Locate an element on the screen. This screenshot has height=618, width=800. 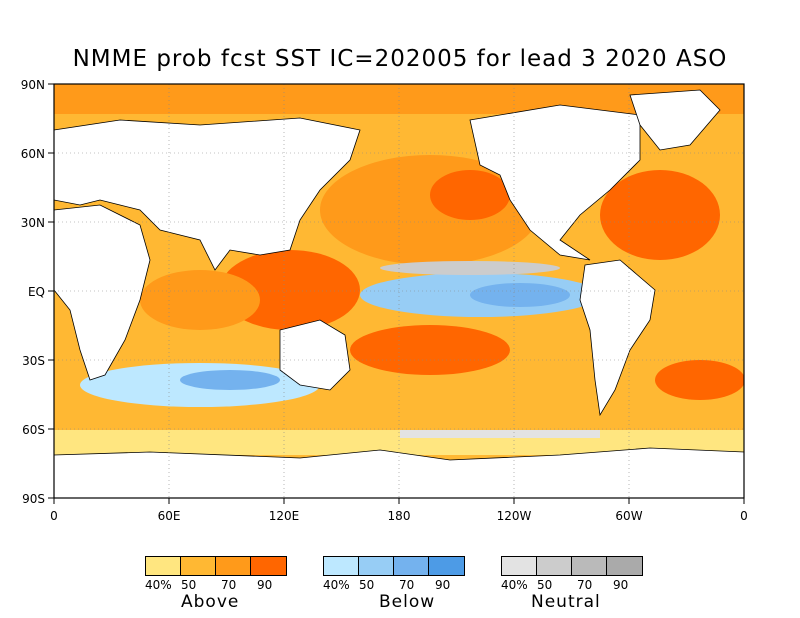
above-tick: 70 is located at coordinates (229, 585).